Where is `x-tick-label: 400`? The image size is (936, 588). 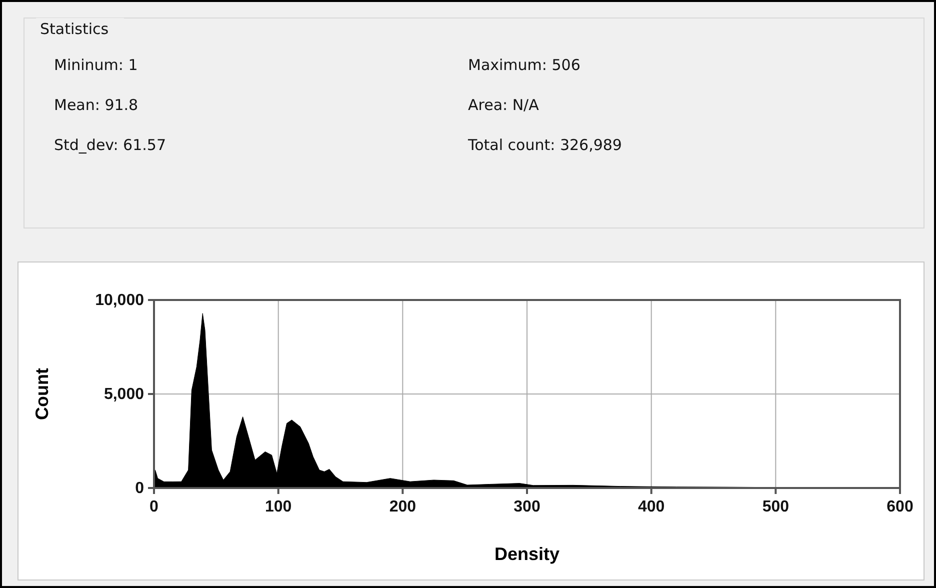 x-tick-label: 400 is located at coordinates (651, 507).